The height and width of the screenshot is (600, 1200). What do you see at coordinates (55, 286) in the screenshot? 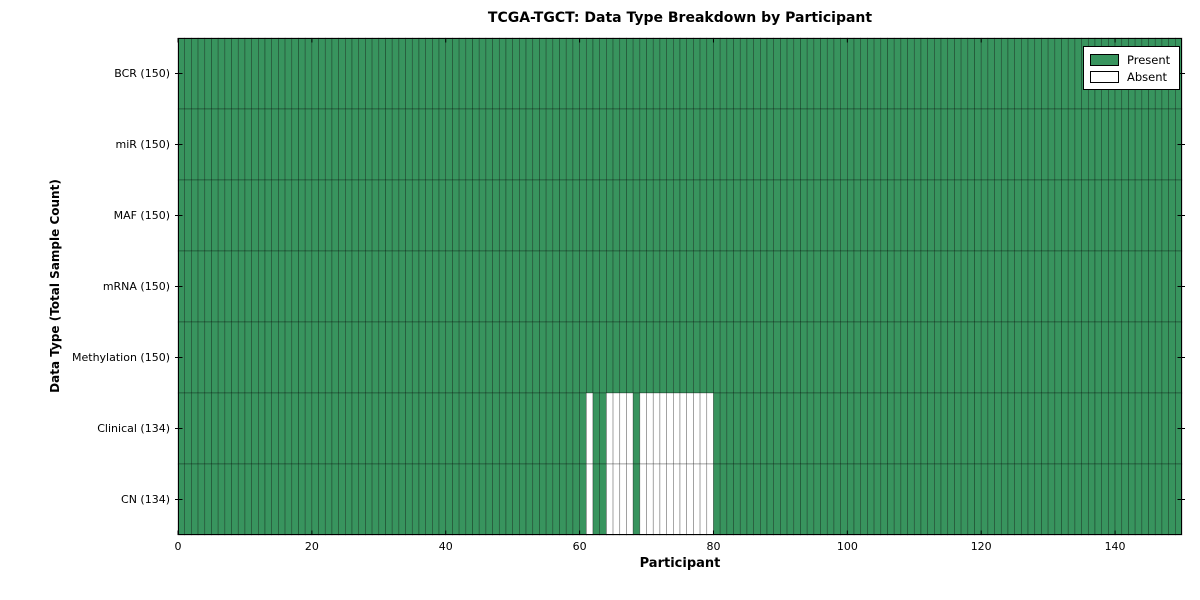
I see `y-axis-label: Data Type (Total Sample Count)` at bounding box center [55, 286].